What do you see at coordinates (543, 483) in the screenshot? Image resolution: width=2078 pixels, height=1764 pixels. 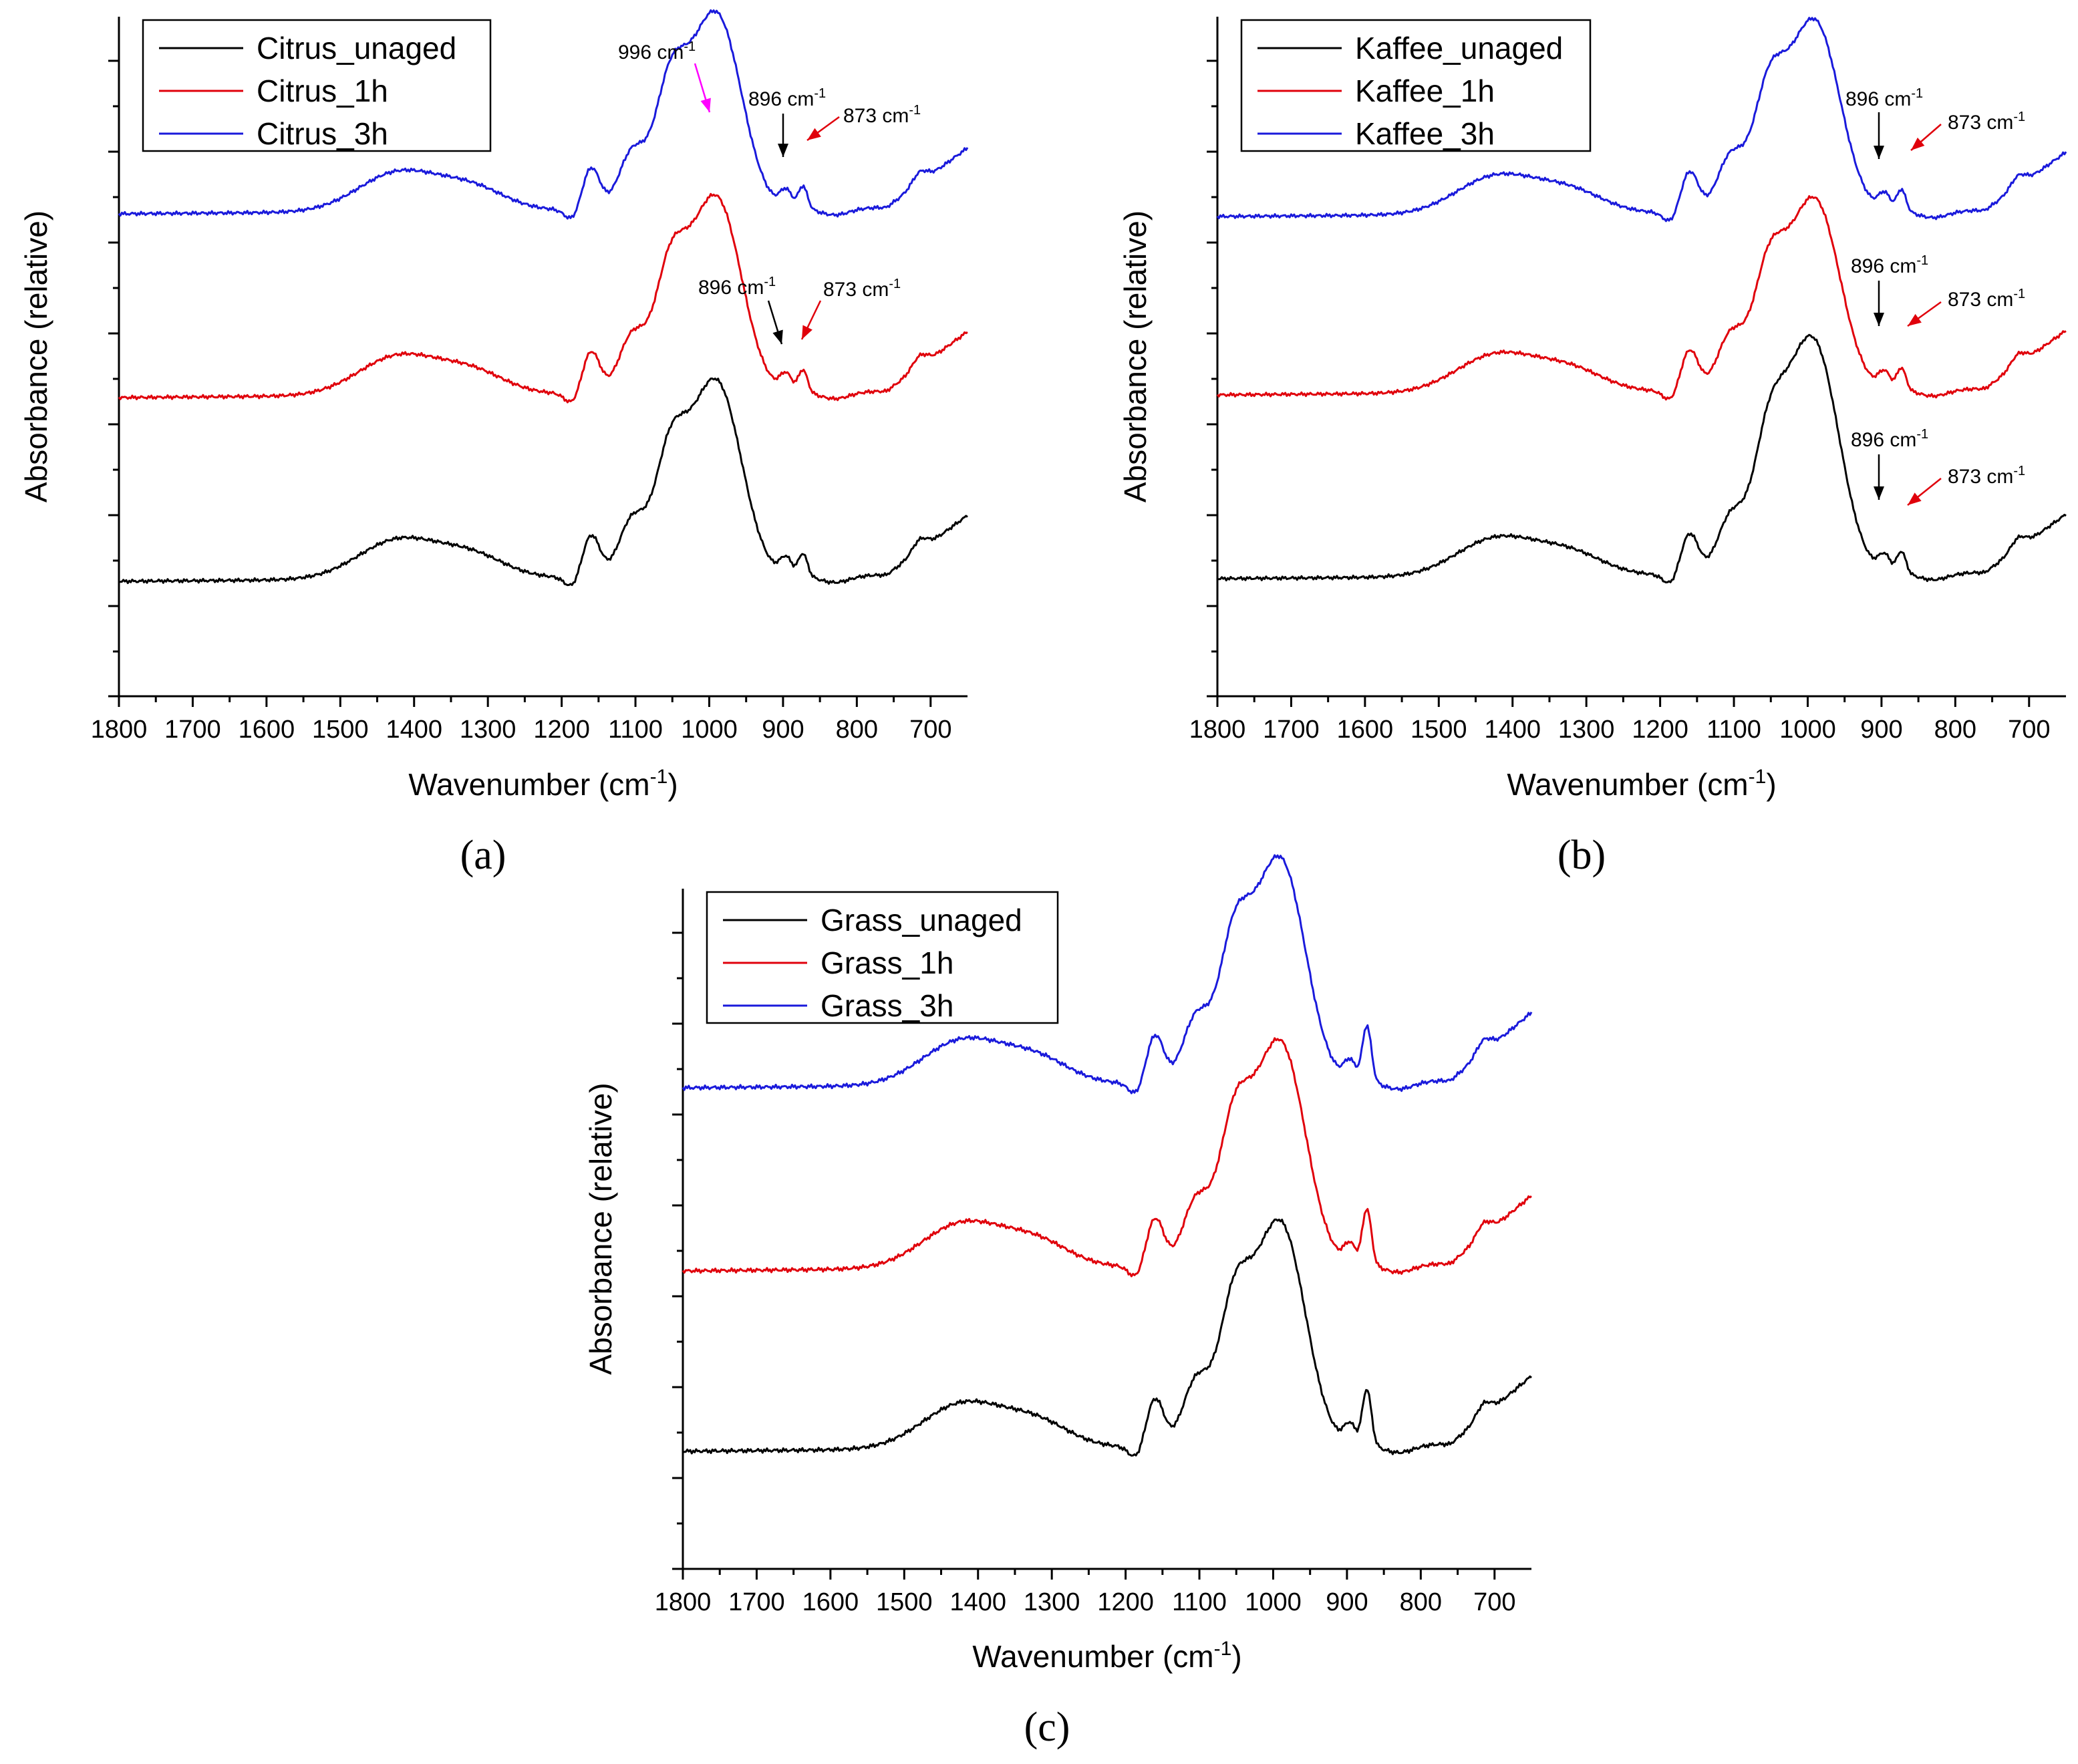 I see `series-line-Citrus_unaged` at bounding box center [543, 483].